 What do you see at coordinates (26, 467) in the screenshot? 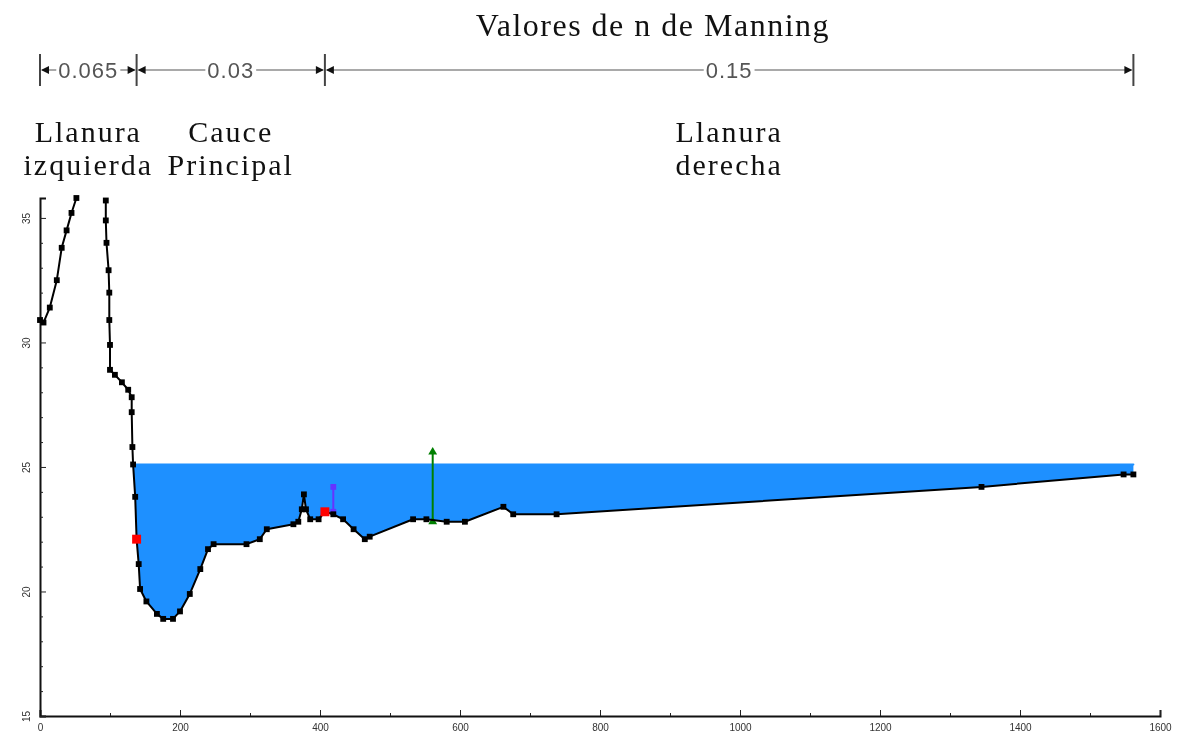
I see `y-tick-label: 25` at bounding box center [26, 467].